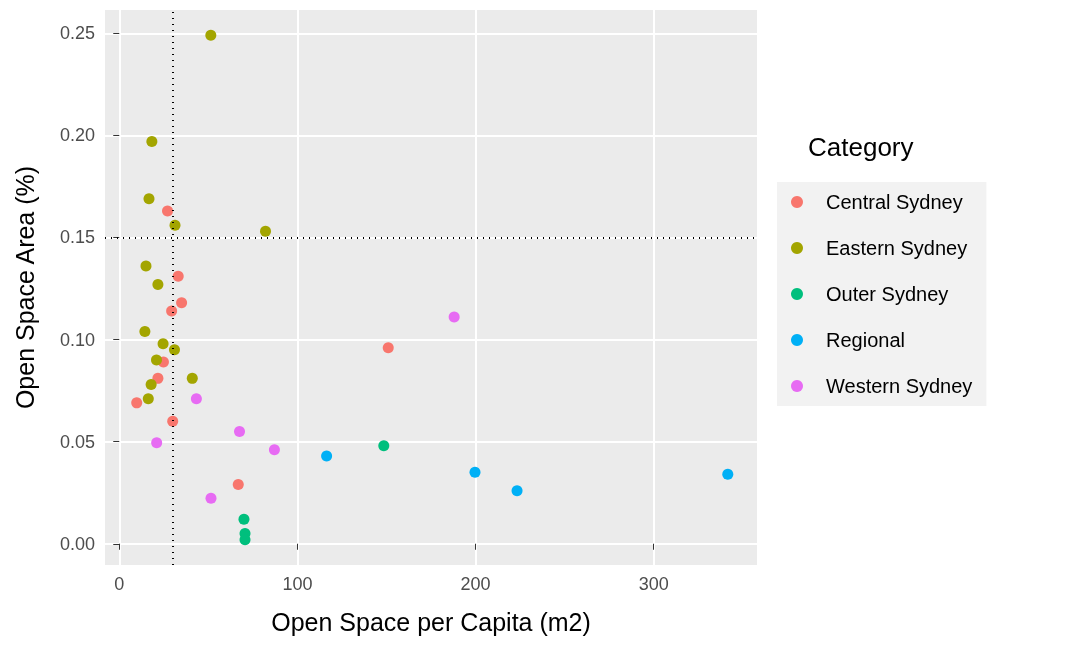  I want to click on y-tick-label: 0.25, so click(77, 33).